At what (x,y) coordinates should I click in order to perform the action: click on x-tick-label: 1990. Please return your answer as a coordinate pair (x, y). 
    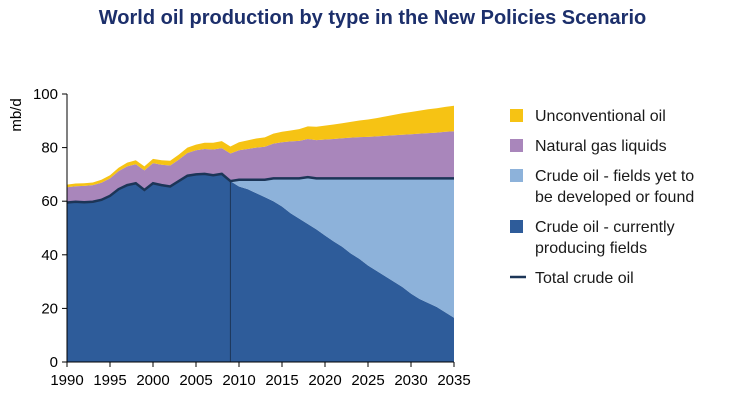
    Looking at the image, I should click on (66, 380).